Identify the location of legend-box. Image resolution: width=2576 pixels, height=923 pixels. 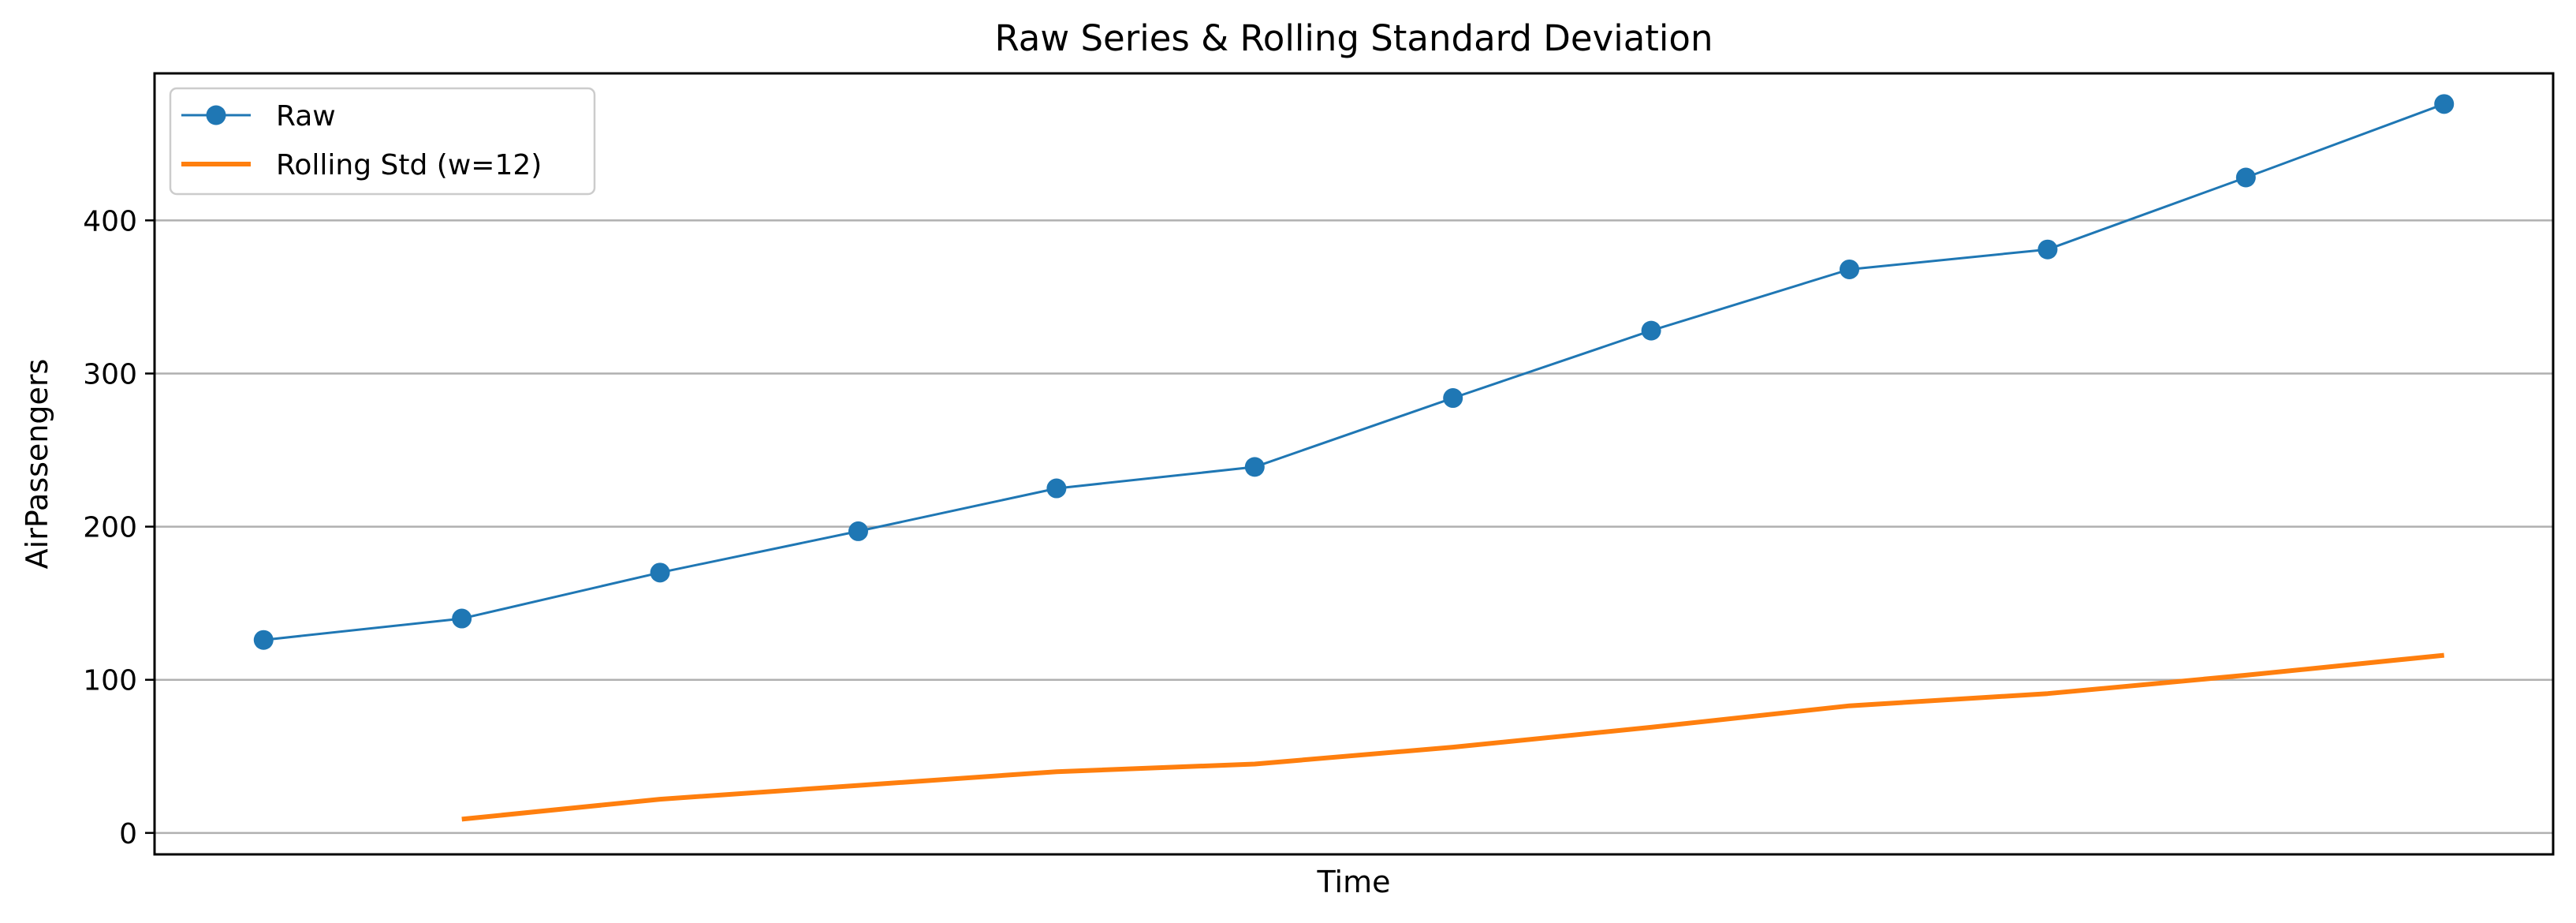
(383, 141).